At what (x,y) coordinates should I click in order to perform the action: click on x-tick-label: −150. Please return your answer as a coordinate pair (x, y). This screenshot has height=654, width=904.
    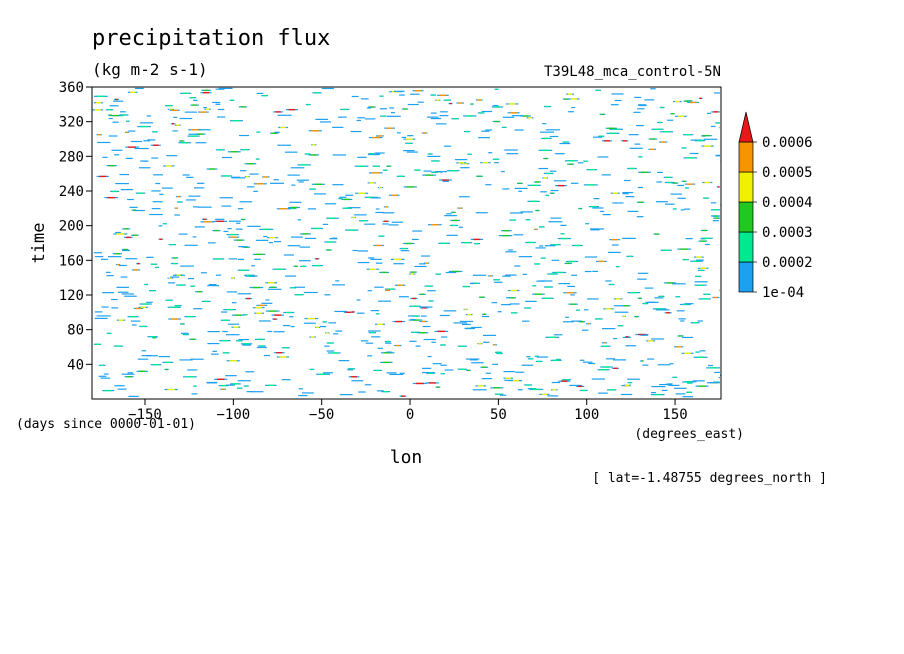
    Looking at the image, I should click on (145, 415).